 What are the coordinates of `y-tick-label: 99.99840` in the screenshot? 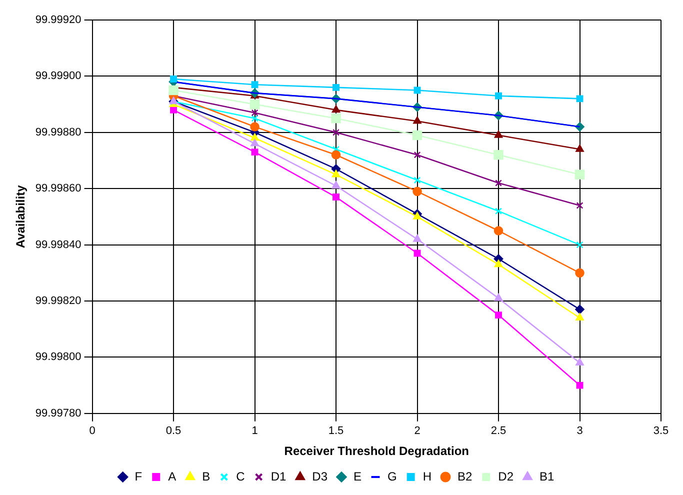 It's located at (58, 244).